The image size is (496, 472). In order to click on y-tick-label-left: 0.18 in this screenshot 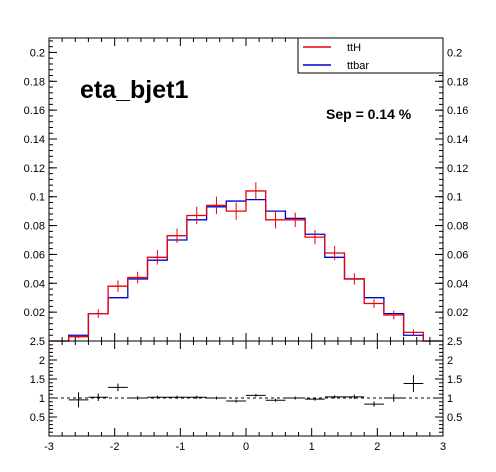, I will do `click(34, 82)`.